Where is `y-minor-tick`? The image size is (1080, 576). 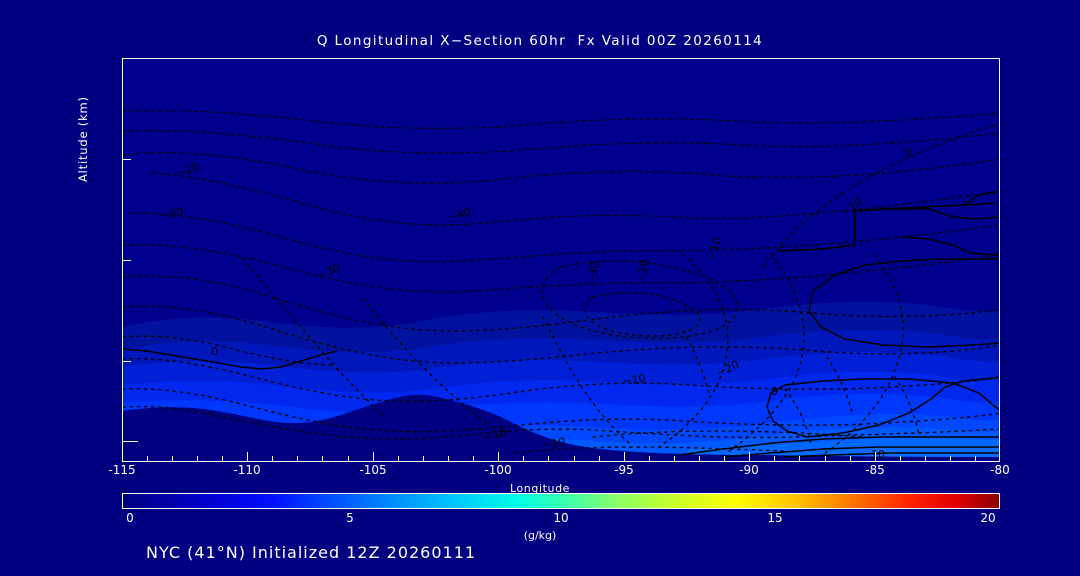 y-minor-tick is located at coordinates (130, 441).